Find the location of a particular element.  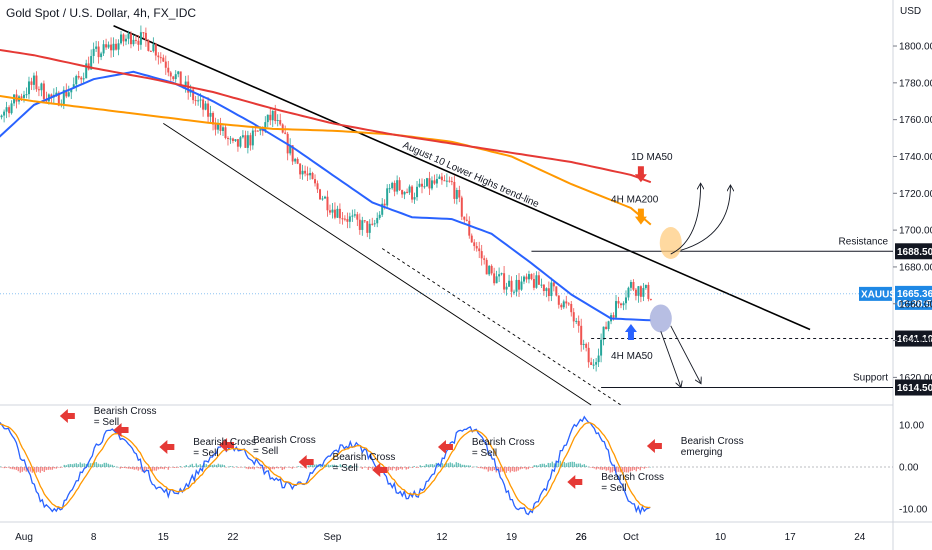

x-tick-label: 12 is located at coordinates (442, 537).